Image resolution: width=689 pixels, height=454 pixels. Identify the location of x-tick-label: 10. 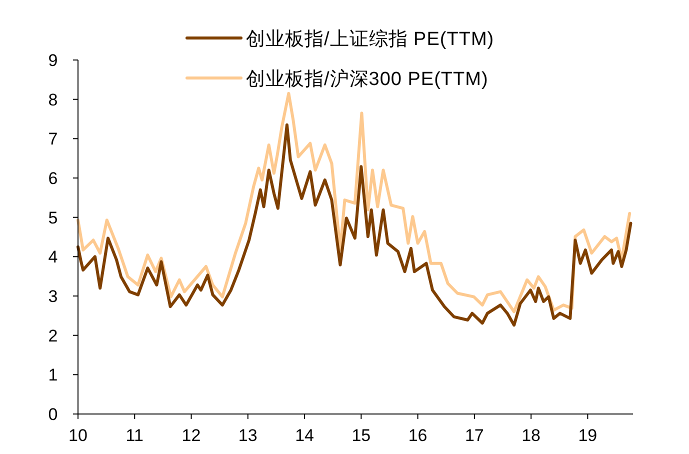
(78, 435).